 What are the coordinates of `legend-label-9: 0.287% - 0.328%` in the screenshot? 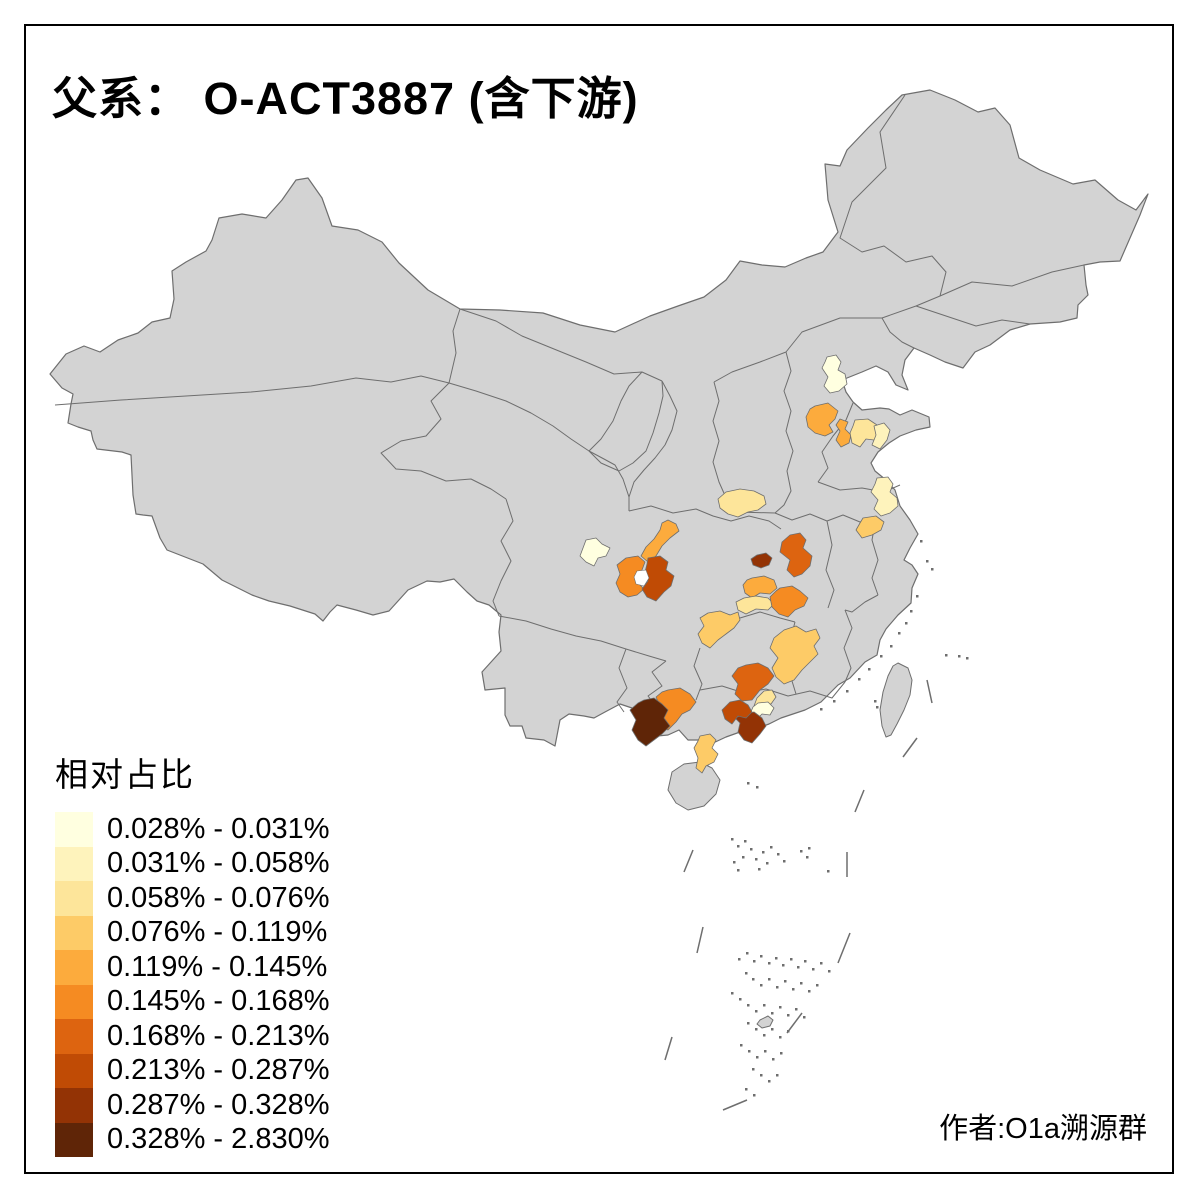 It's located at (218, 1104).